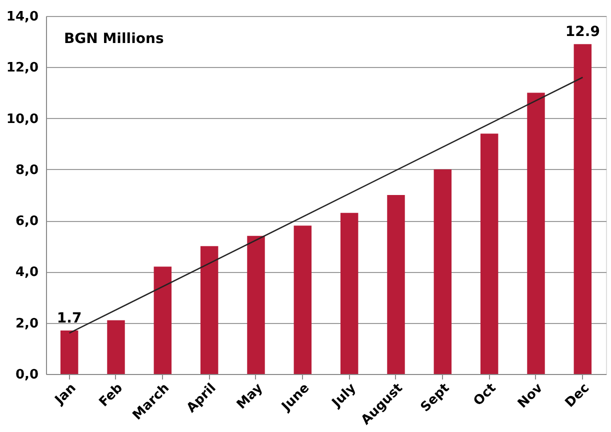  Describe the element at coordinates (69, 318) in the screenshot. I see `data-label: 1.7` at that location.